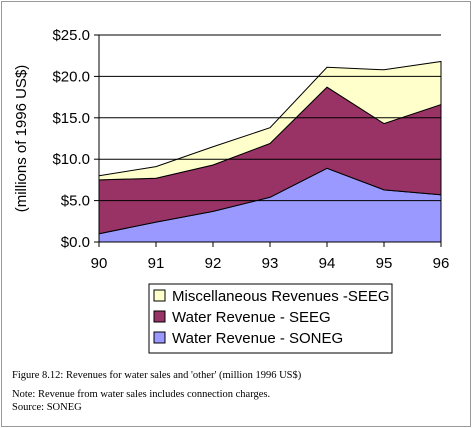 This screenshot has height=428, width=472. I want to click on y-axis-title: (millions of 1996 US$), so click(21, 139).